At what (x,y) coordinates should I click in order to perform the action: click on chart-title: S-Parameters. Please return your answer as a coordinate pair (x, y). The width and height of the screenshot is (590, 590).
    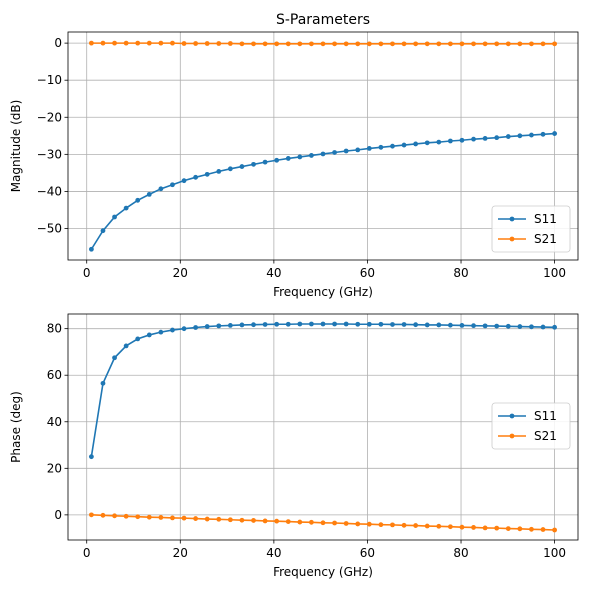
    Looking at the image, I should click on (323, 20).